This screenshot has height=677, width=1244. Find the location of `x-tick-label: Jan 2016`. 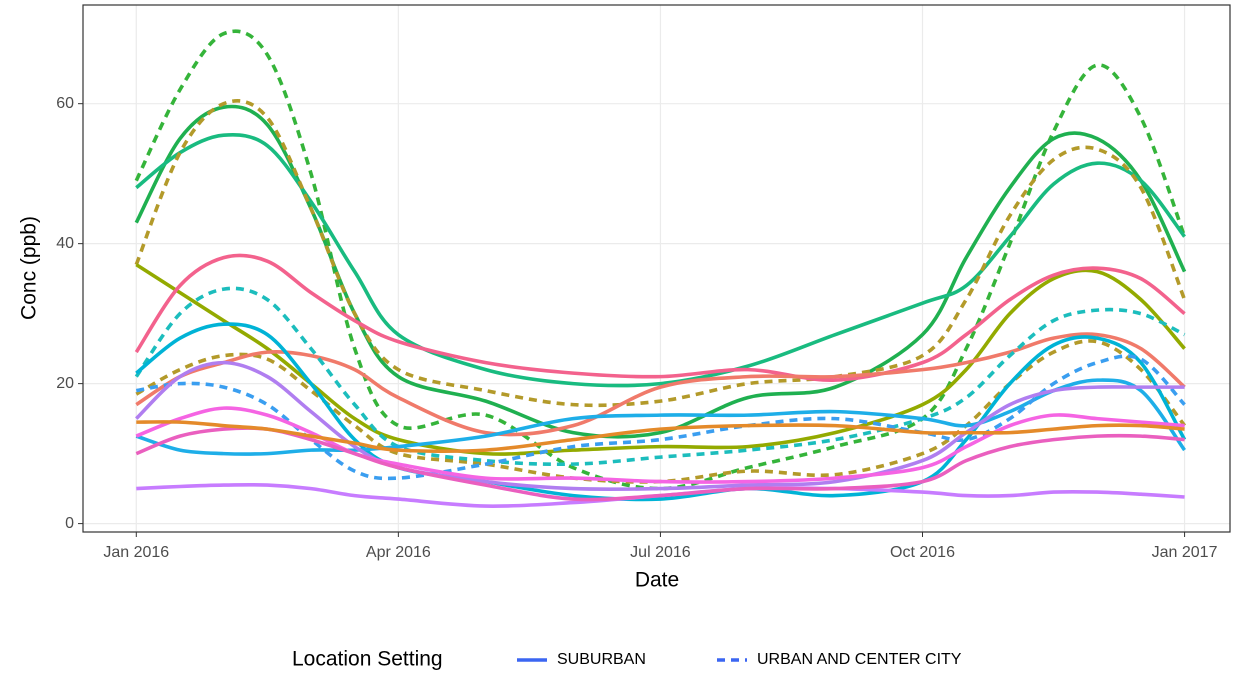

x-tick-label: Jan 2016 is located at coordinates (136, 552).